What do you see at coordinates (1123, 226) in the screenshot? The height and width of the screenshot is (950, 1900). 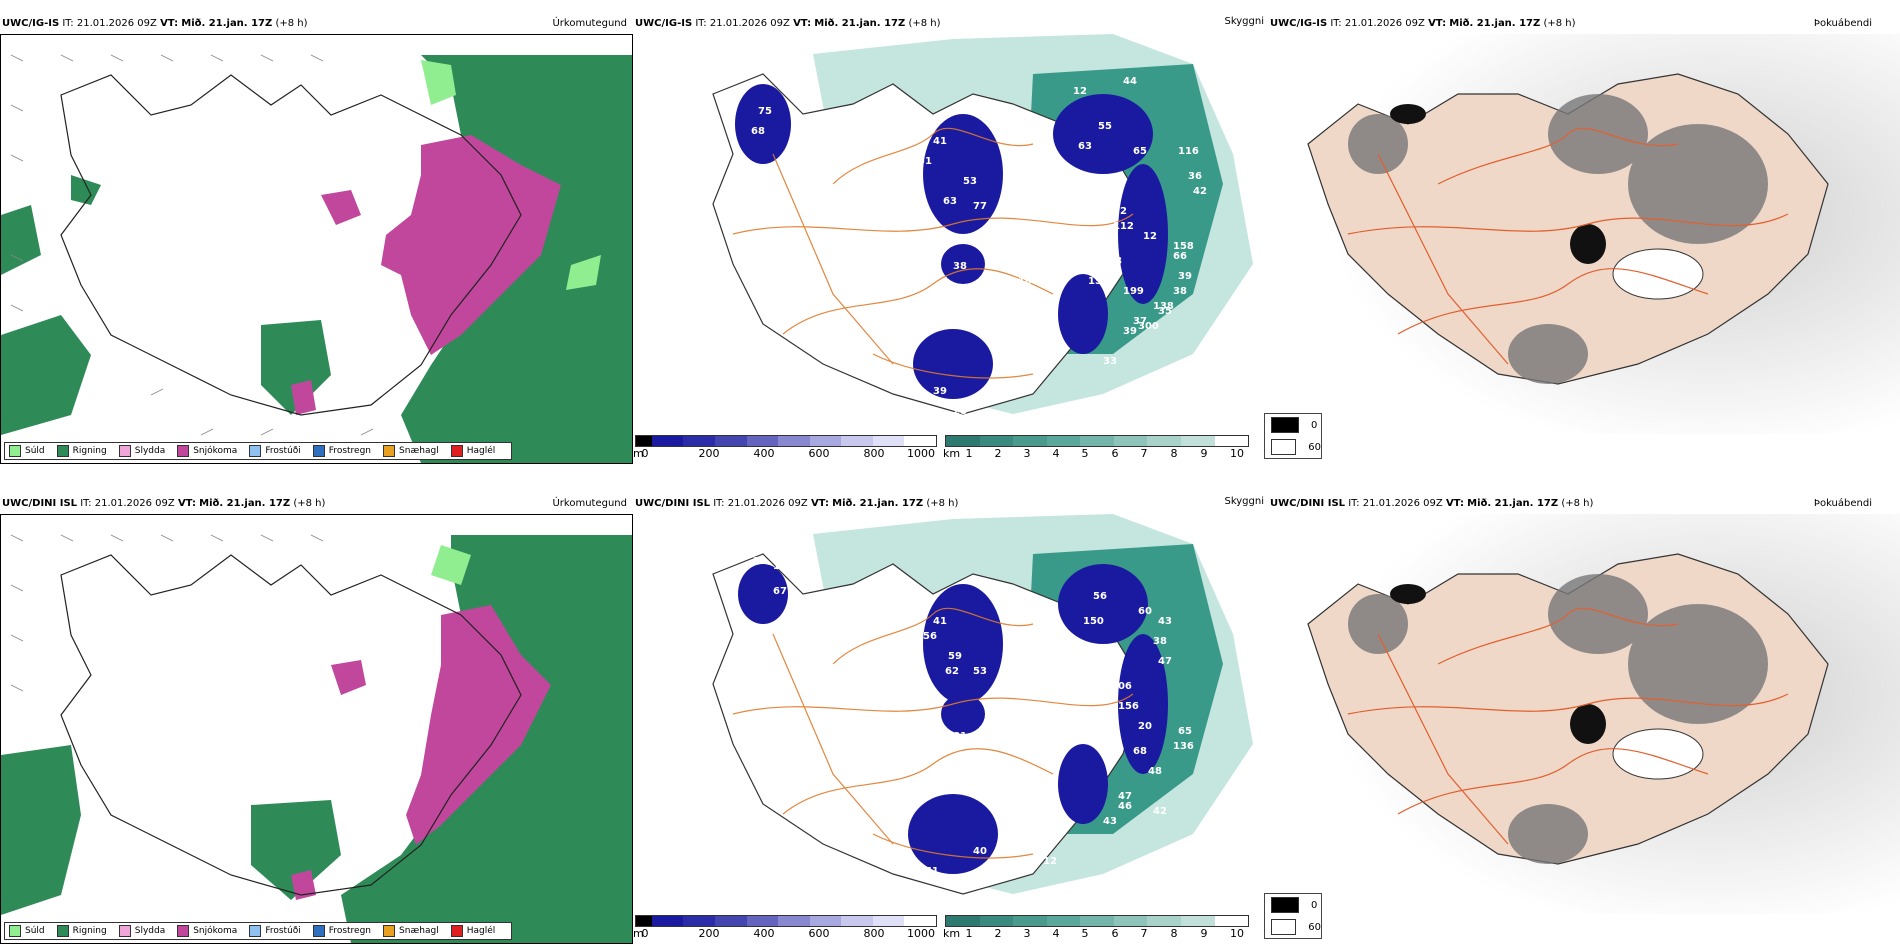 I see `cloud-base-label: 112` at bounding box center [1123, 226].